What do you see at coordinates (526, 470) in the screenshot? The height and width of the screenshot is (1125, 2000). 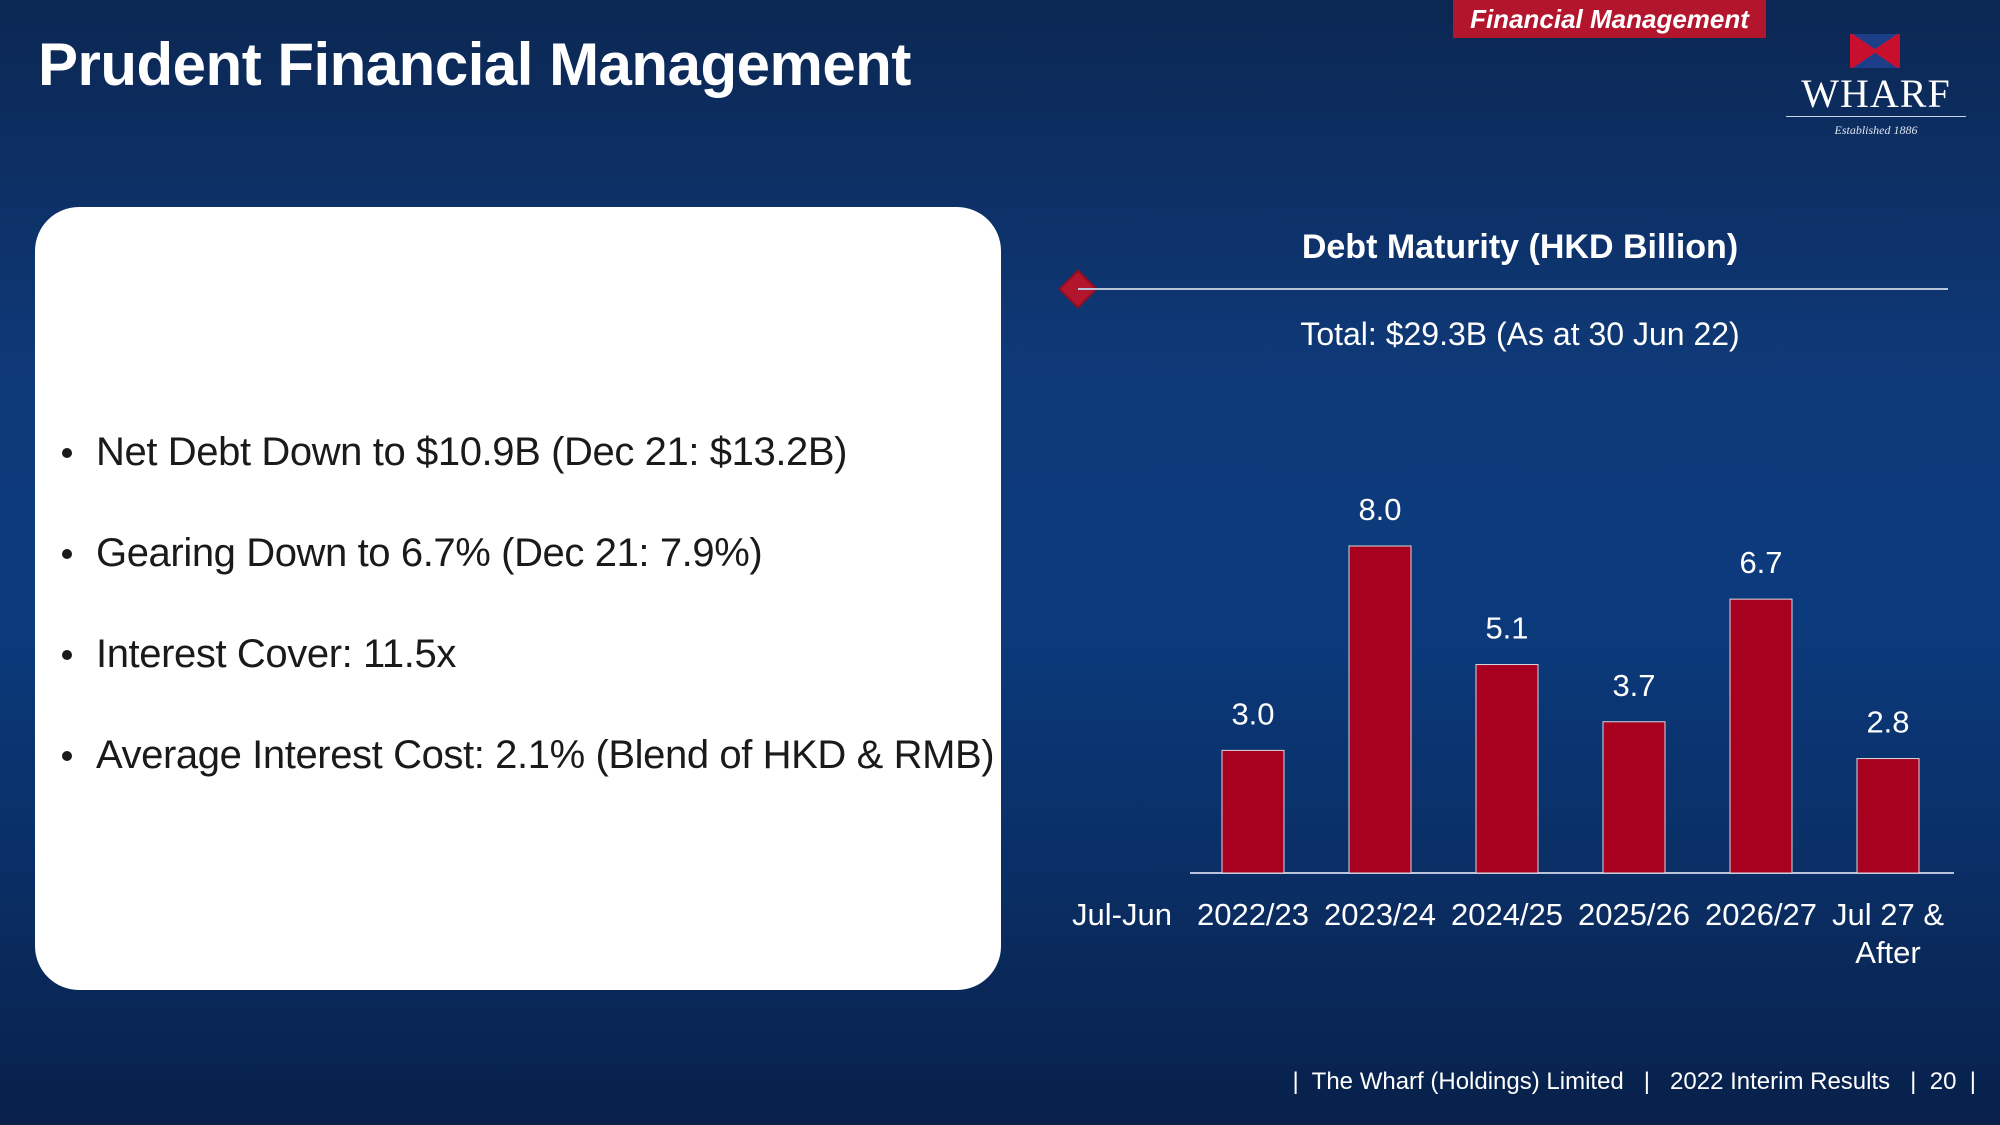 I see `bullet-net-debt: Net Debt Down to $10.9B (Dec 21: $13.2B)` at bounding box center [526, 470].